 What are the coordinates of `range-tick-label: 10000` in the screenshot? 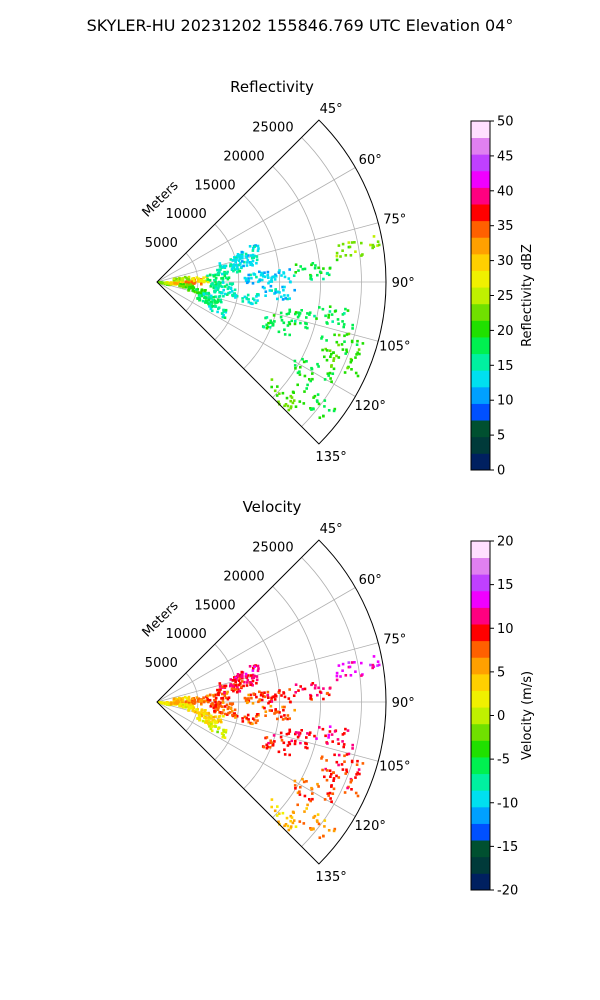 It's located at (185, 634).